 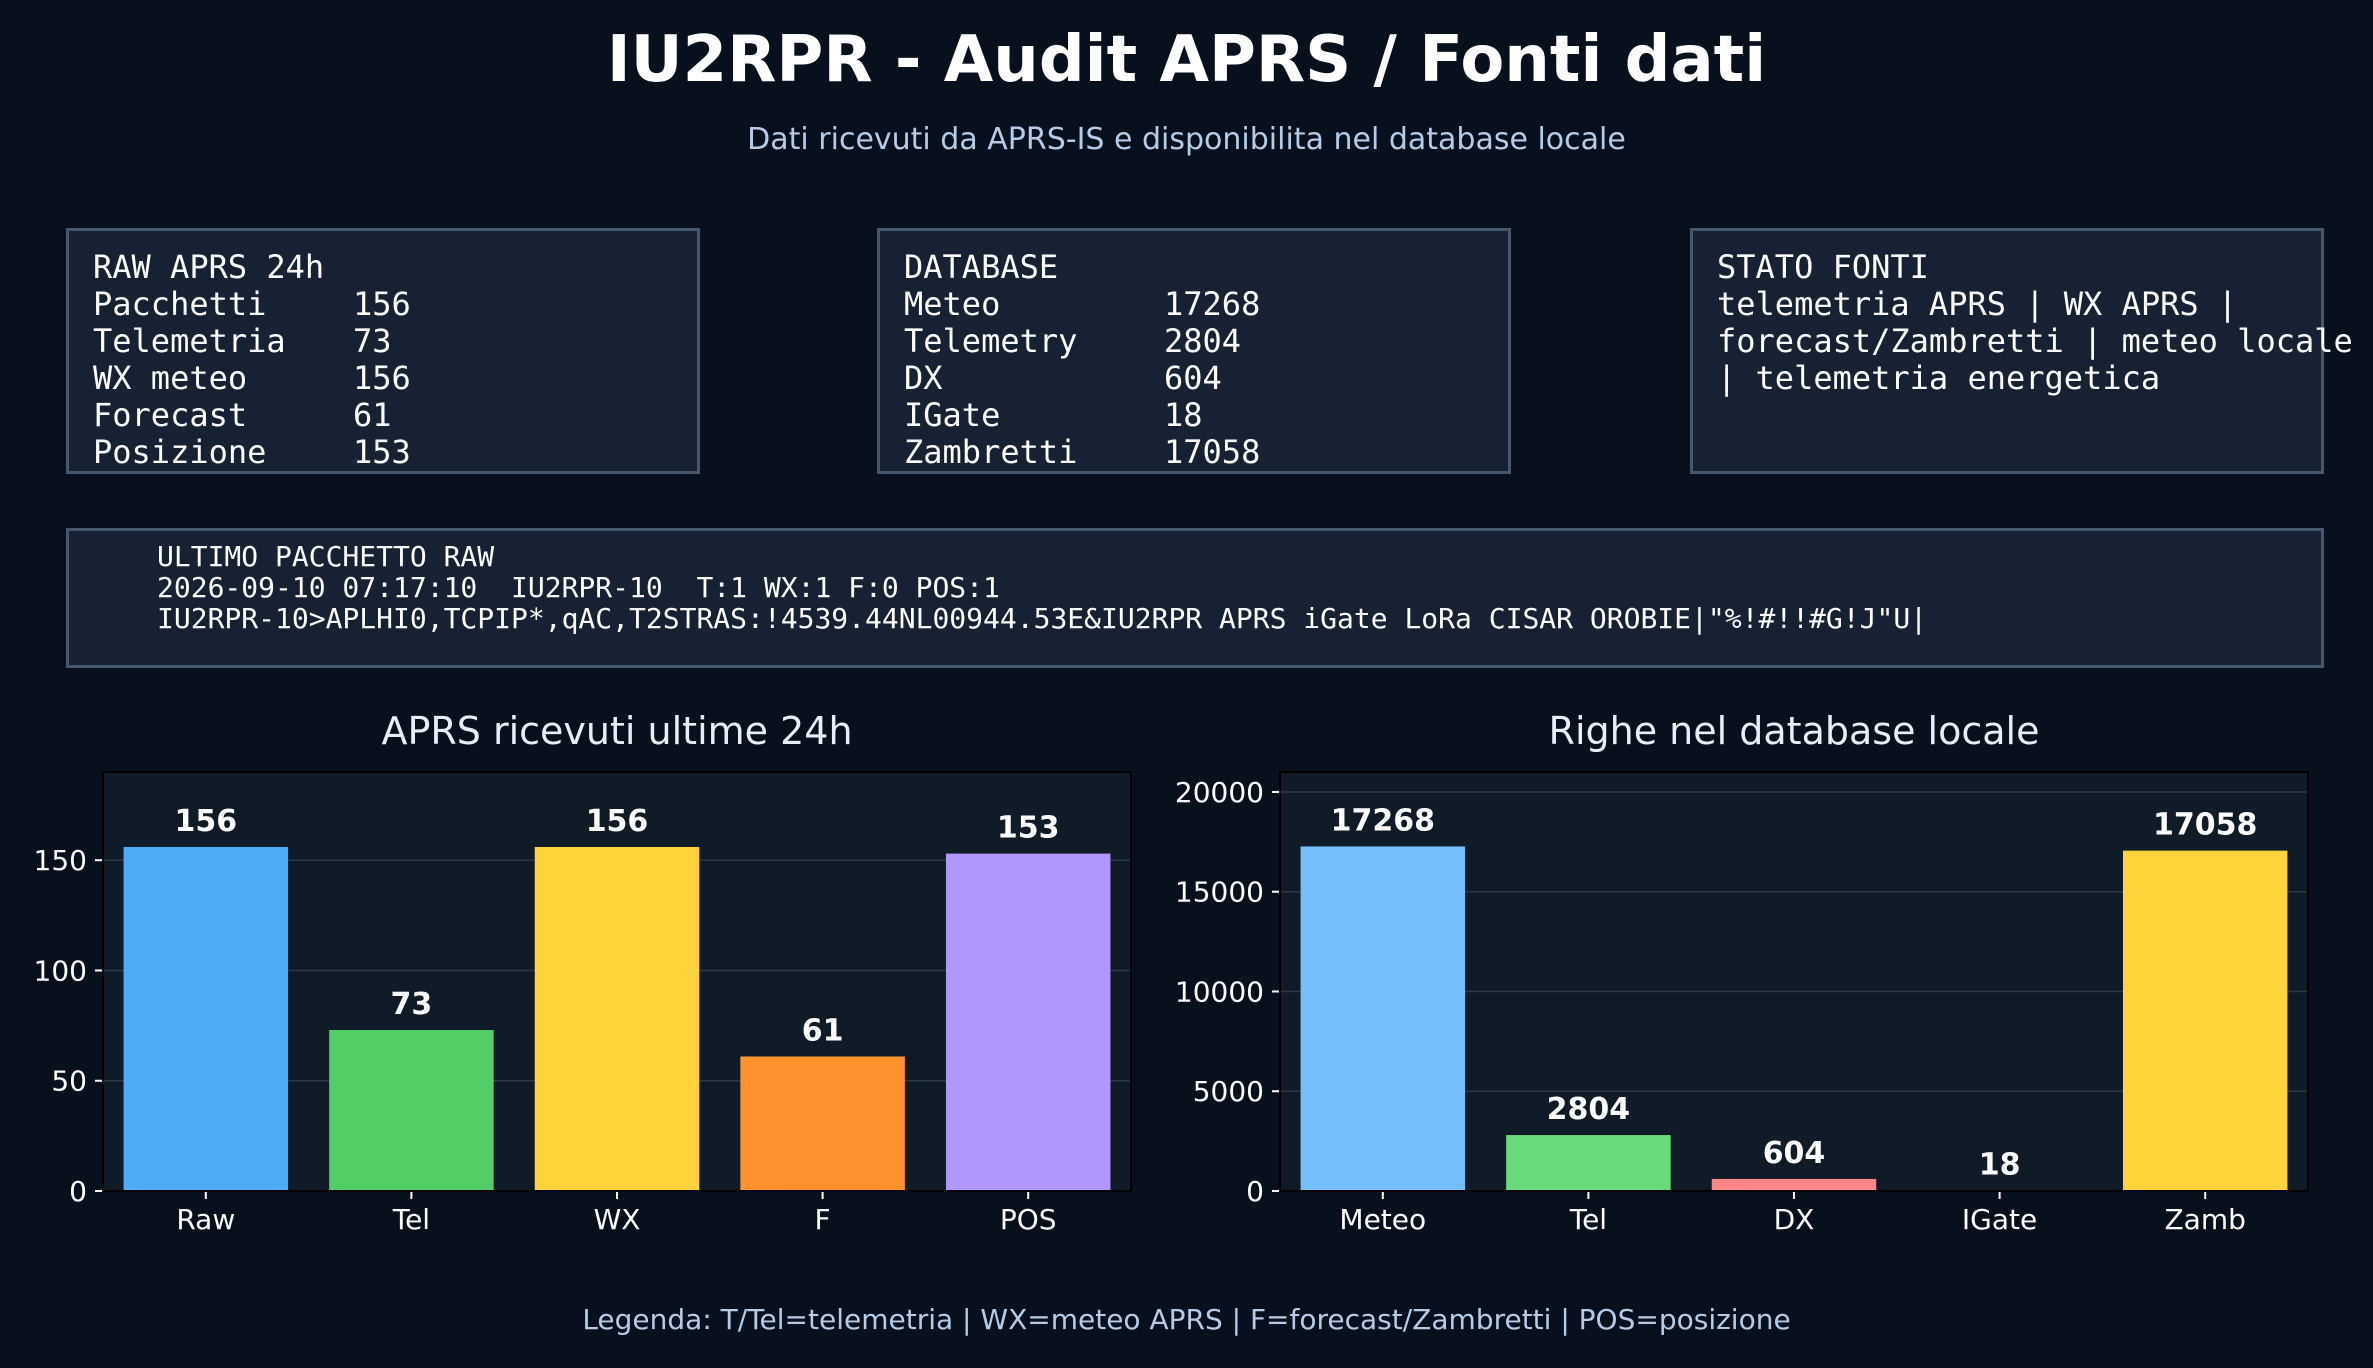 I want to click on y-tick-label: 150, so click(x=60, y=860).